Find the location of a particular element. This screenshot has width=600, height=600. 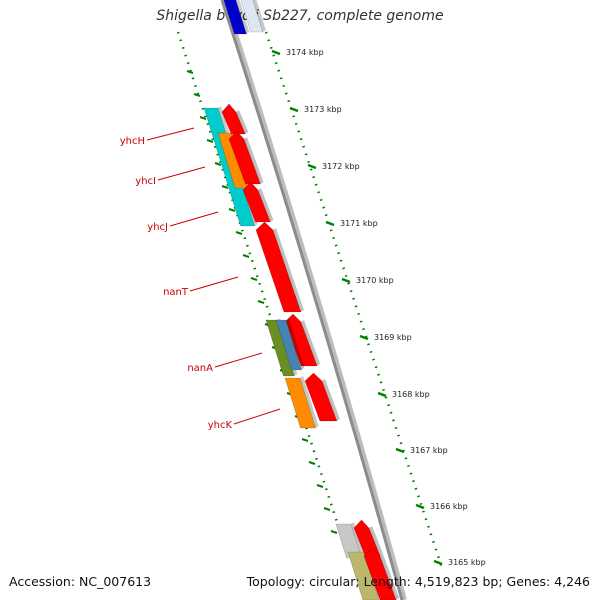

partial-light-cds-body is located at coordinates (252, 16).